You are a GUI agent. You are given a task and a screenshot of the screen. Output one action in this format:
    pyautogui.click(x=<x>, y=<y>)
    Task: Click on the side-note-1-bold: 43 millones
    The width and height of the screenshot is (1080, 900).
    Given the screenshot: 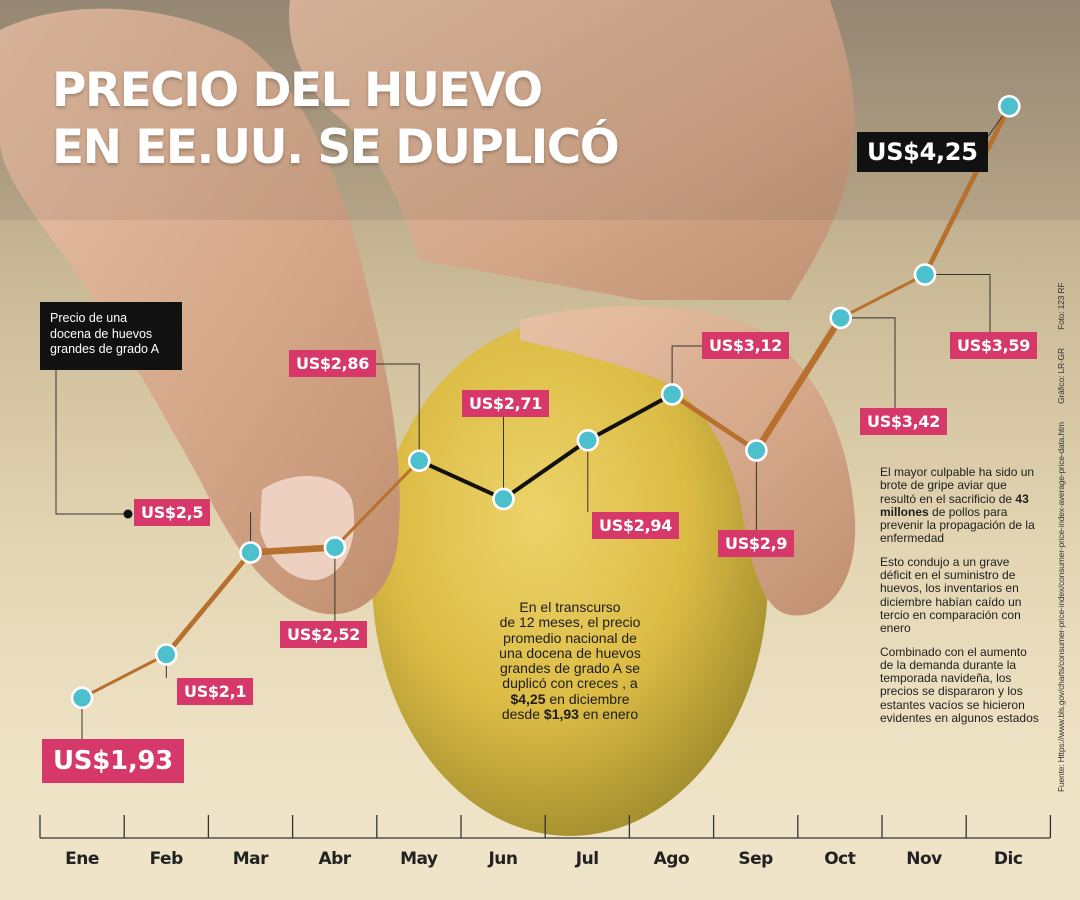 What is the action you would take?
    pyautogui.click(x=954, y=505)
    